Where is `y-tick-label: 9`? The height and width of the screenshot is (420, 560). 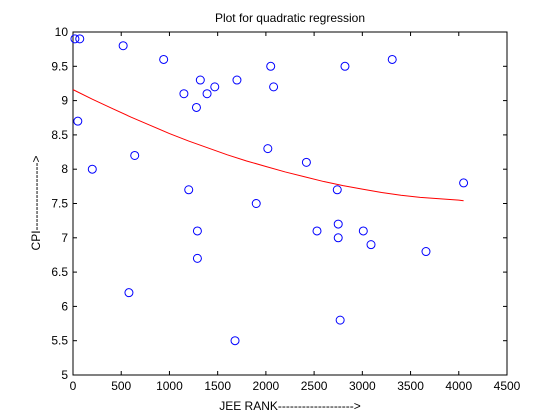
y-tick-label: 9 is located at coordinates (64, 101).